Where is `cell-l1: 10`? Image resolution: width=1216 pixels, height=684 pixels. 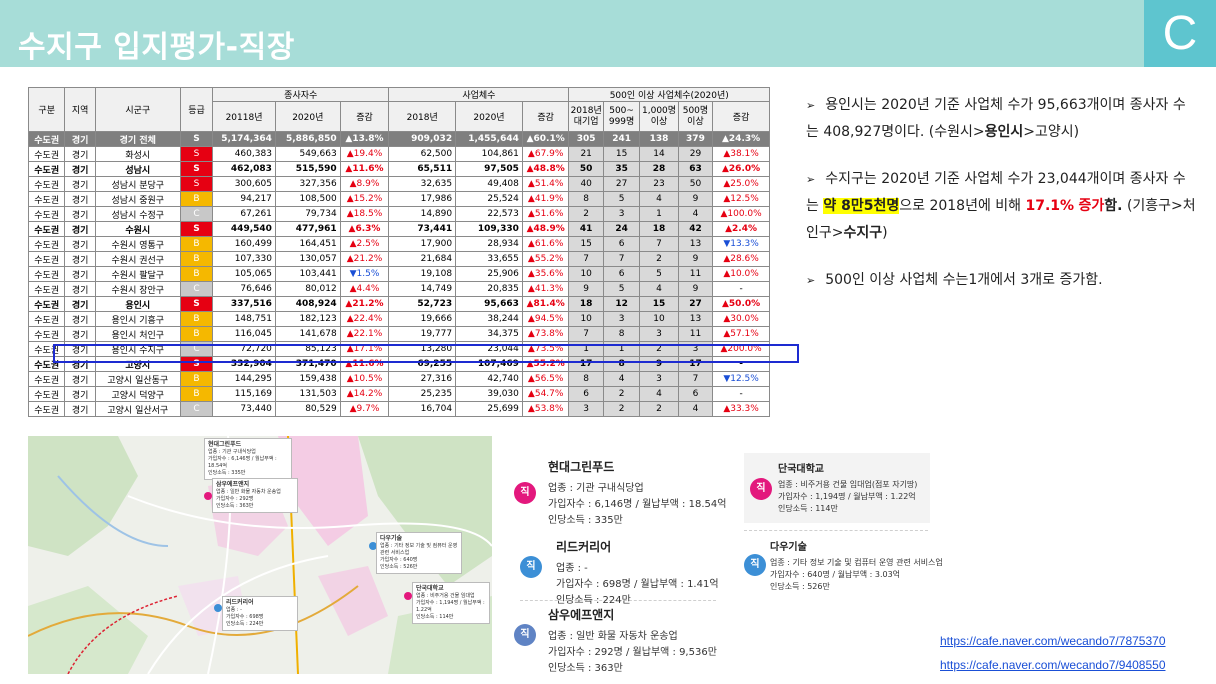
cell-l1: 10 is located at coordinates (586, 319).